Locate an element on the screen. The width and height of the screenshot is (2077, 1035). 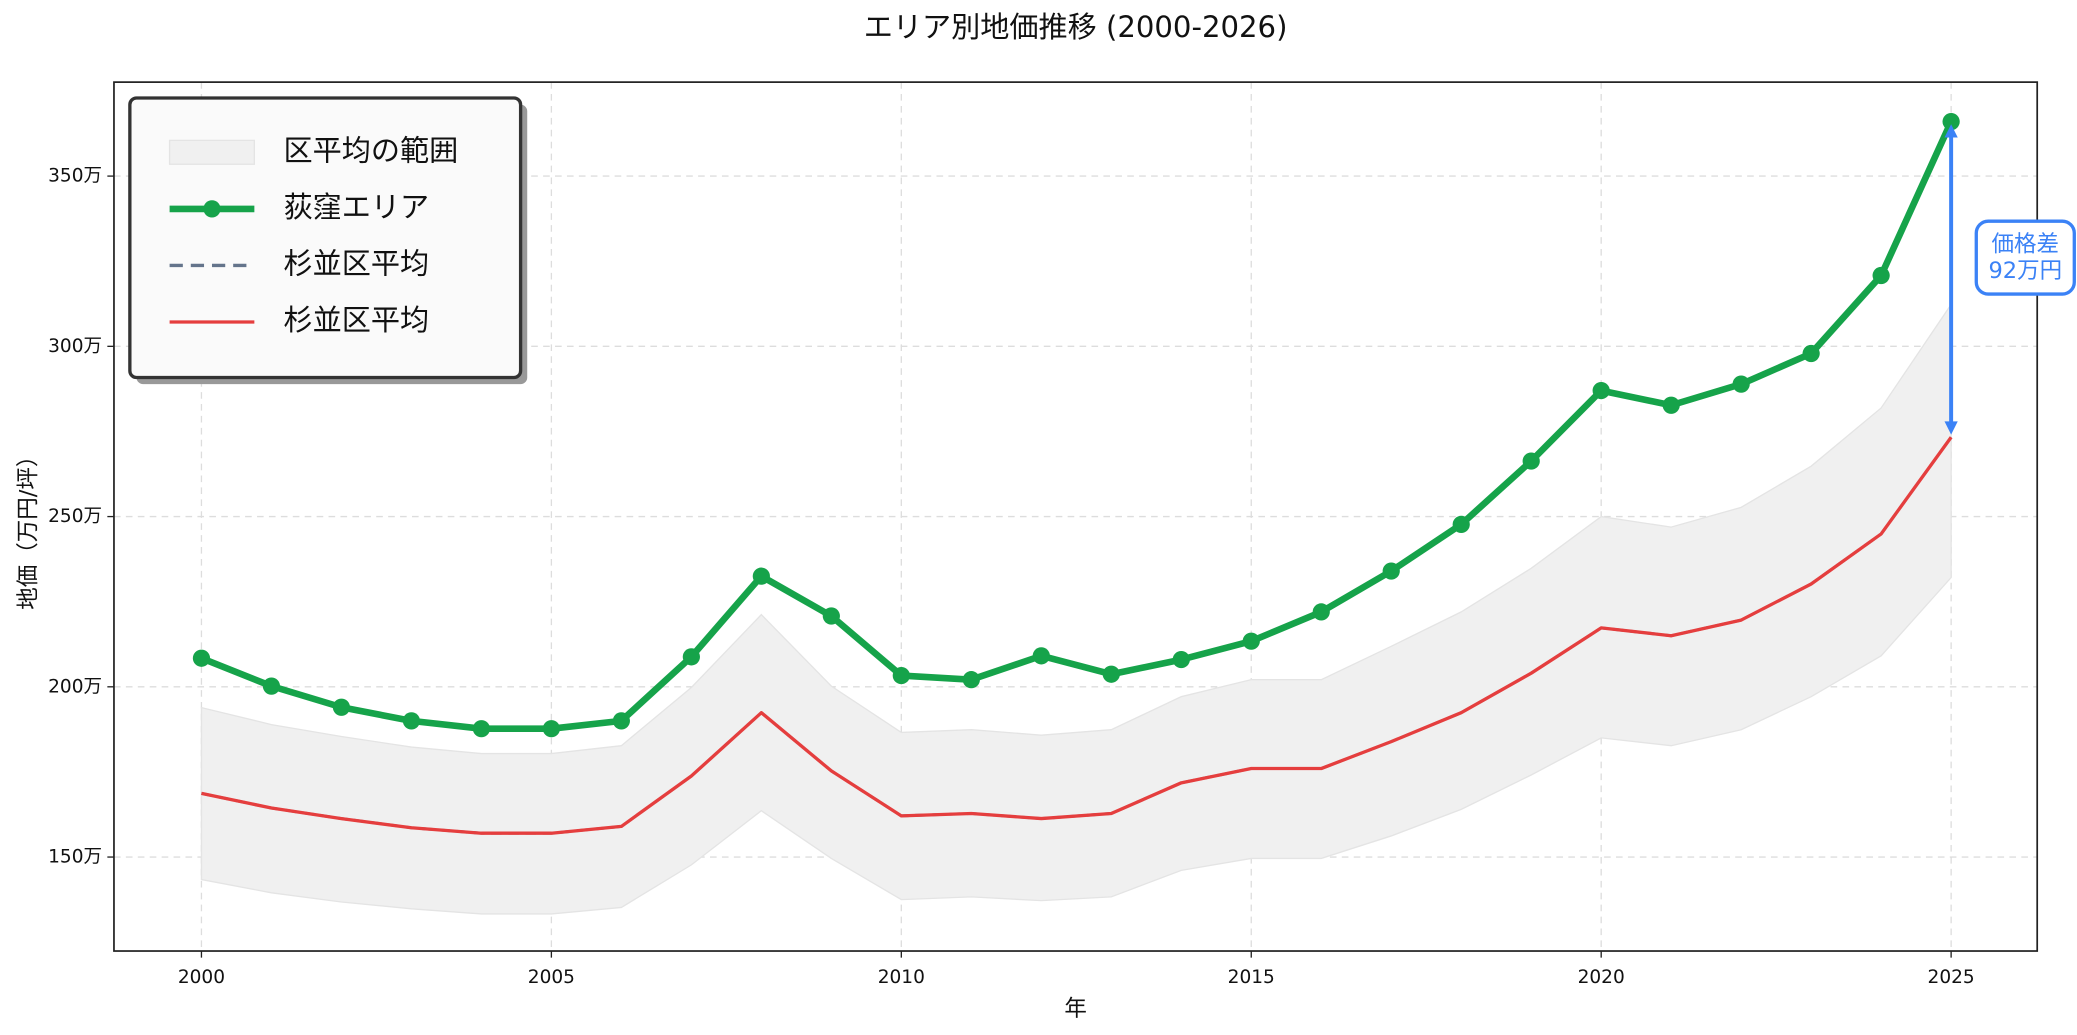
legend-marker is located at coordinates (212, 209).